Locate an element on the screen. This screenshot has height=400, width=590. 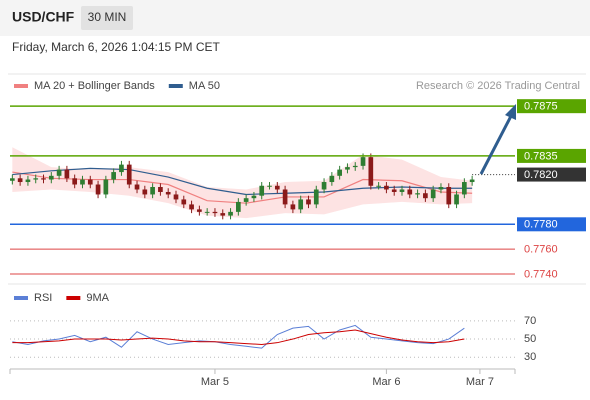
level-label: 0.7875 is located at coordinates (541, 107).